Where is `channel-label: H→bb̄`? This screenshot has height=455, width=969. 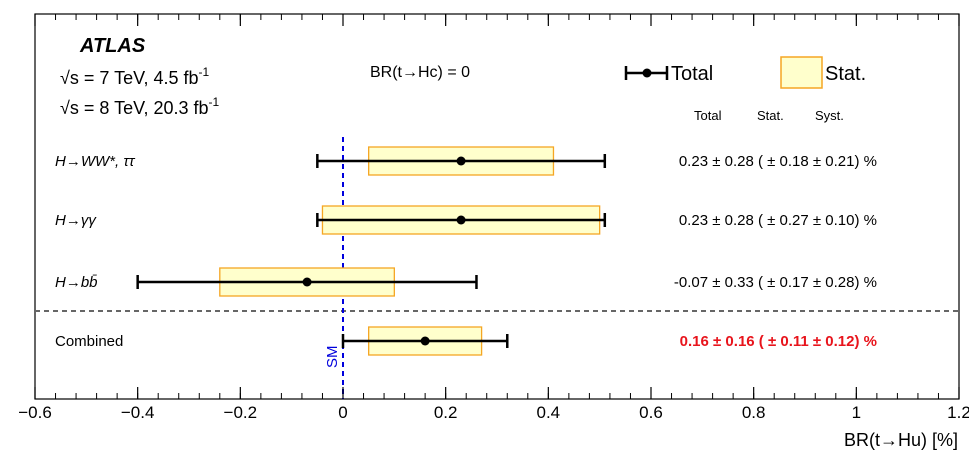 channel-label: H→bb̄ is located at coordinates (76, 282).